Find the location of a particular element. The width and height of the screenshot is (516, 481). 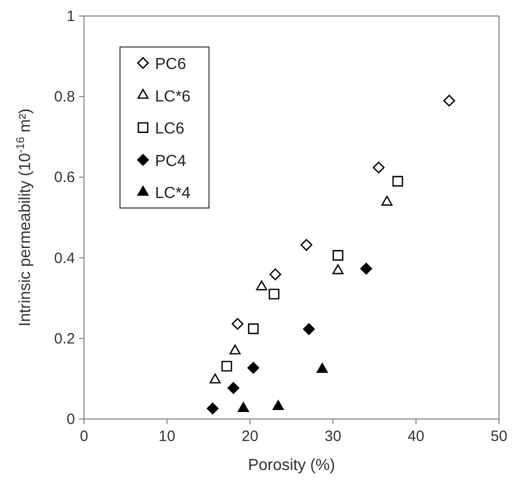

y-tick-label: 0.6 is located at coordinates (64, 177).